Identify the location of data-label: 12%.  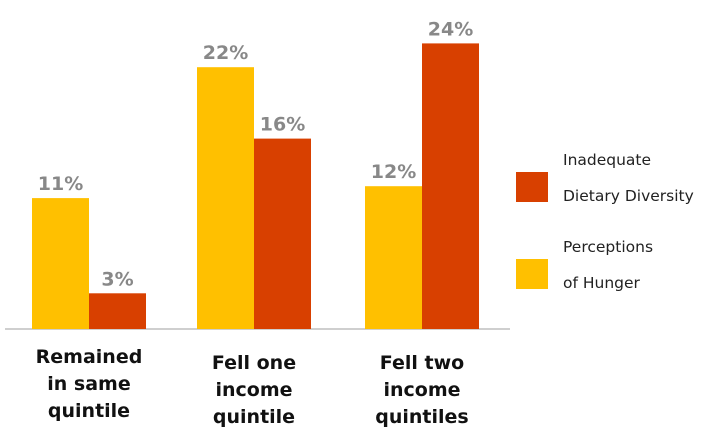
(393, 172).